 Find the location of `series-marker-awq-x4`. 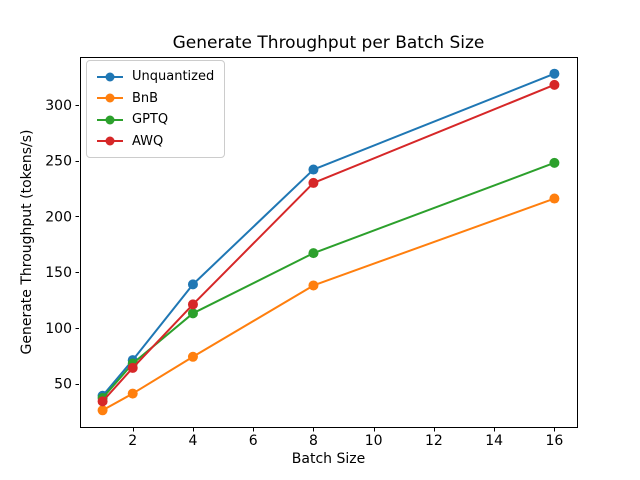

series-marker-awq-x4 is located at coordinates (192, 304).